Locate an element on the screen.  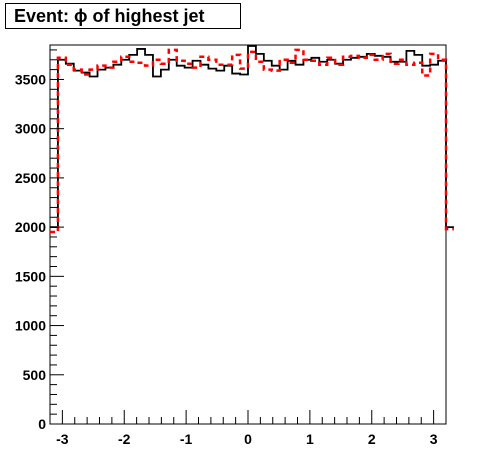
chart-title: Event: ϕ of highest jet is located at coordinates (123, 16).